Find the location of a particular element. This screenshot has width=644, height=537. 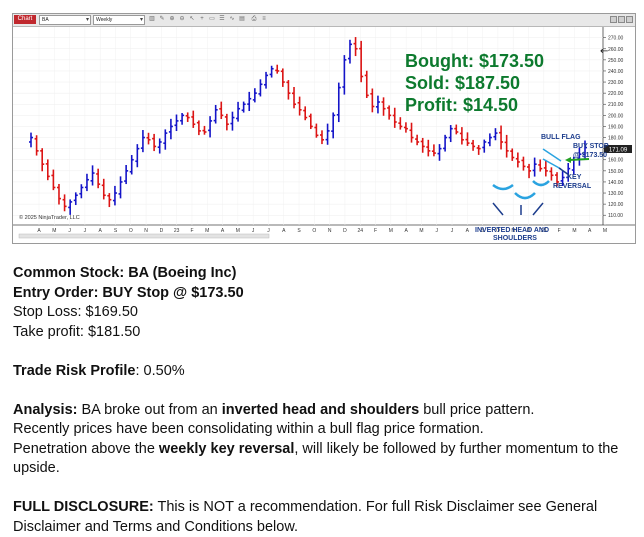

buy-stop-price-label: @ $173.50 is located at coordinates (590, 155).